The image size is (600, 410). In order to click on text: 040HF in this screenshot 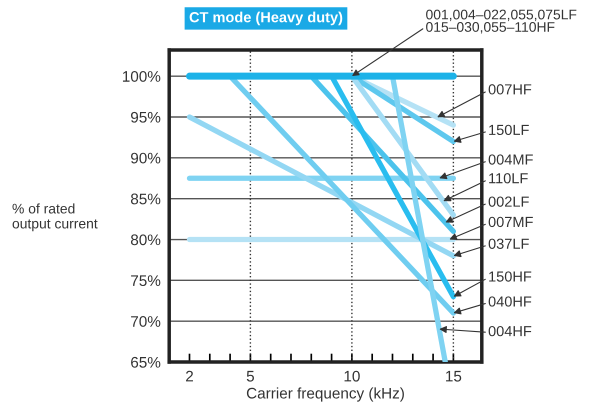, I will do `click(510, 301)`.